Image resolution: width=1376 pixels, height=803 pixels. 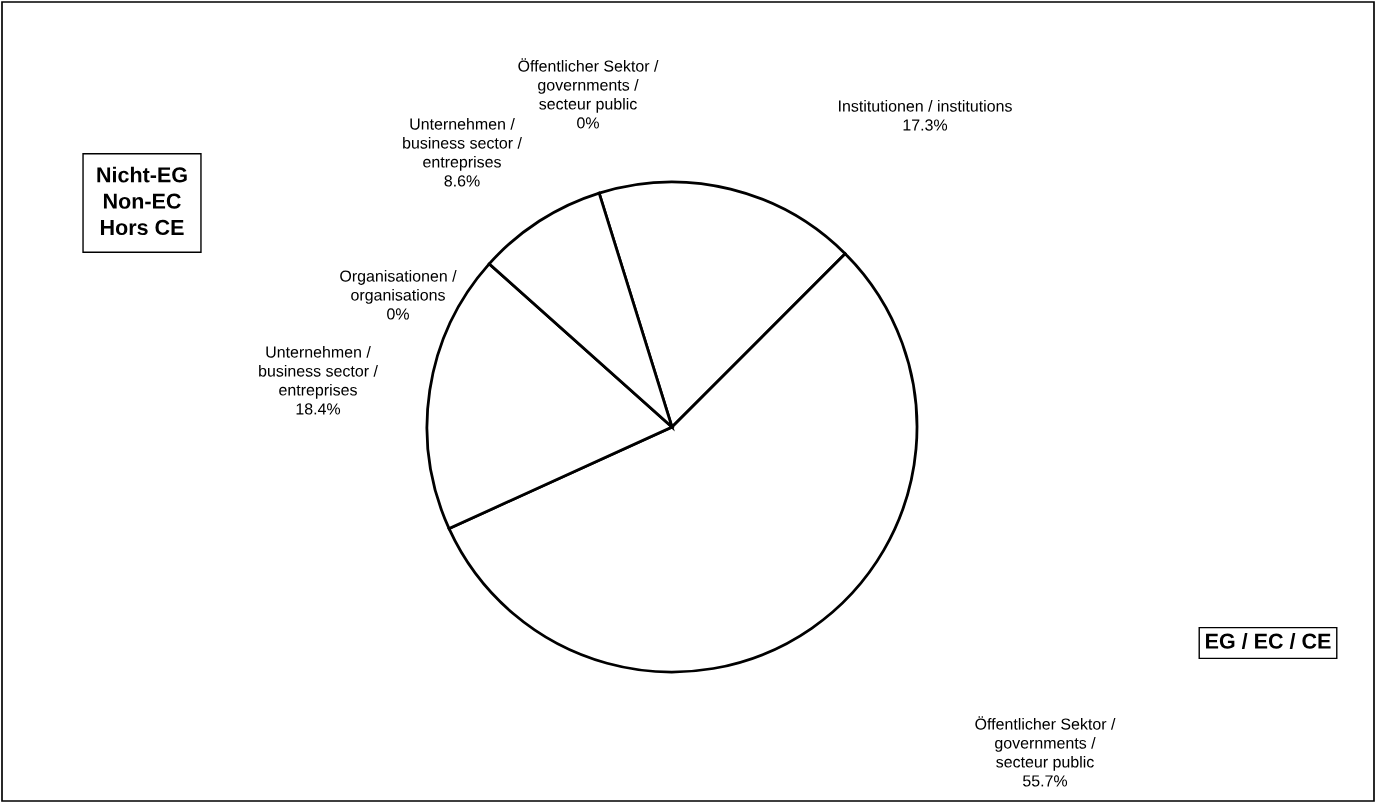 I want to click on data-label: 55.7%, so click(x=1045, y=781).